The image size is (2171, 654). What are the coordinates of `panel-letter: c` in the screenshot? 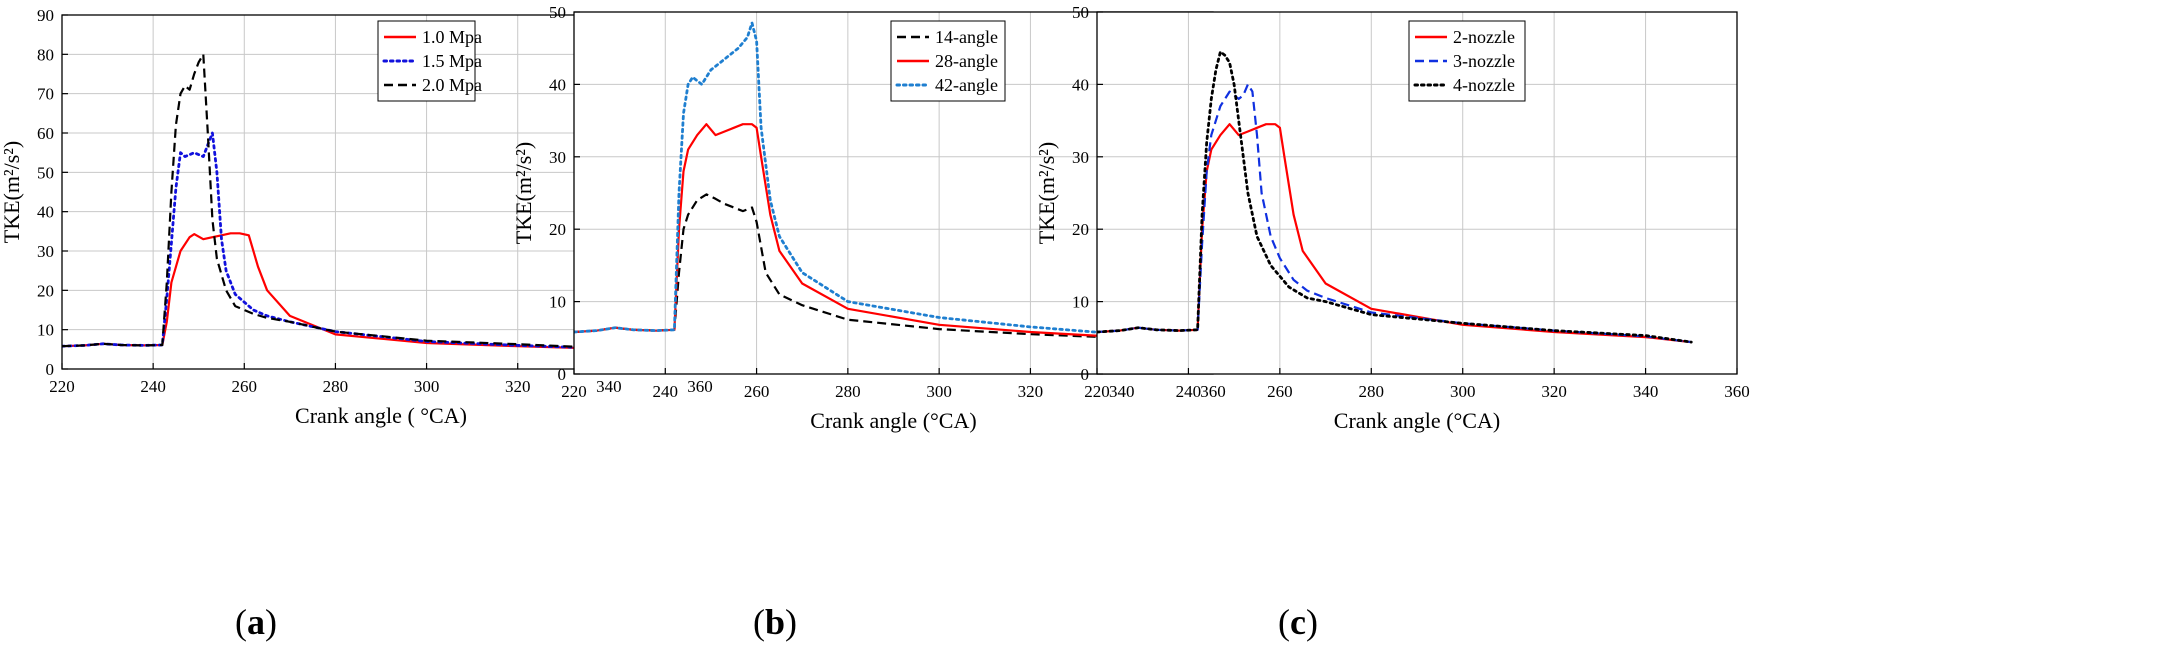 It's located at (1298, 622).